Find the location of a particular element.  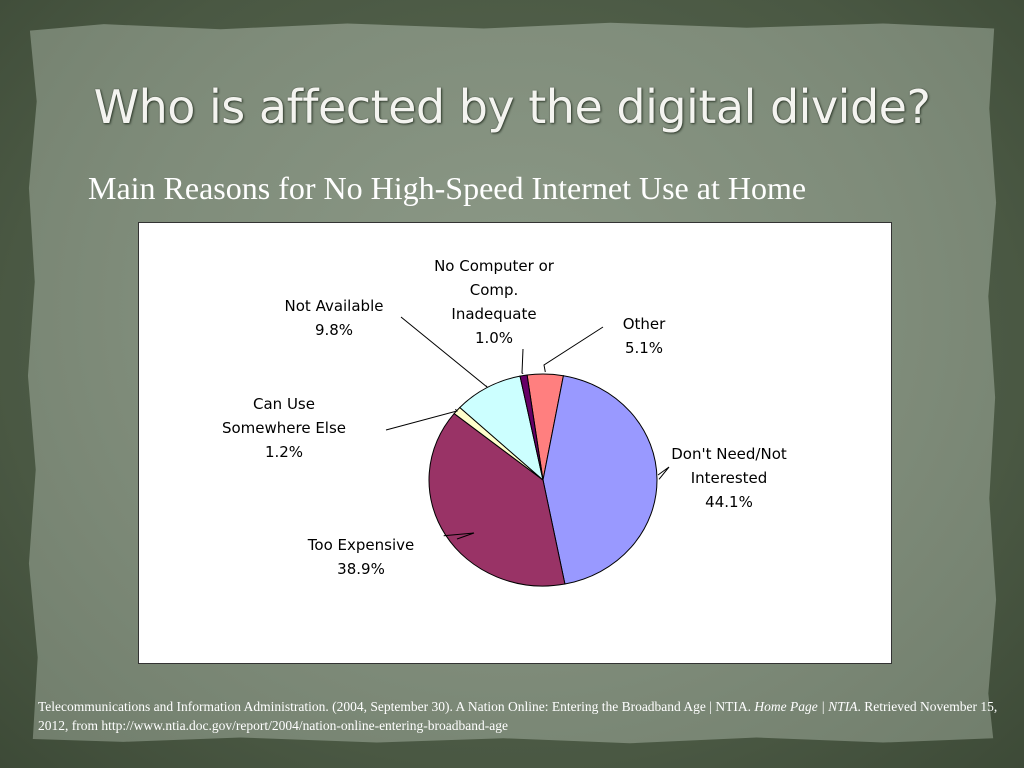

pie-label: Don't Need/Not Interested 44.1% is located at coordinates (729, 478).